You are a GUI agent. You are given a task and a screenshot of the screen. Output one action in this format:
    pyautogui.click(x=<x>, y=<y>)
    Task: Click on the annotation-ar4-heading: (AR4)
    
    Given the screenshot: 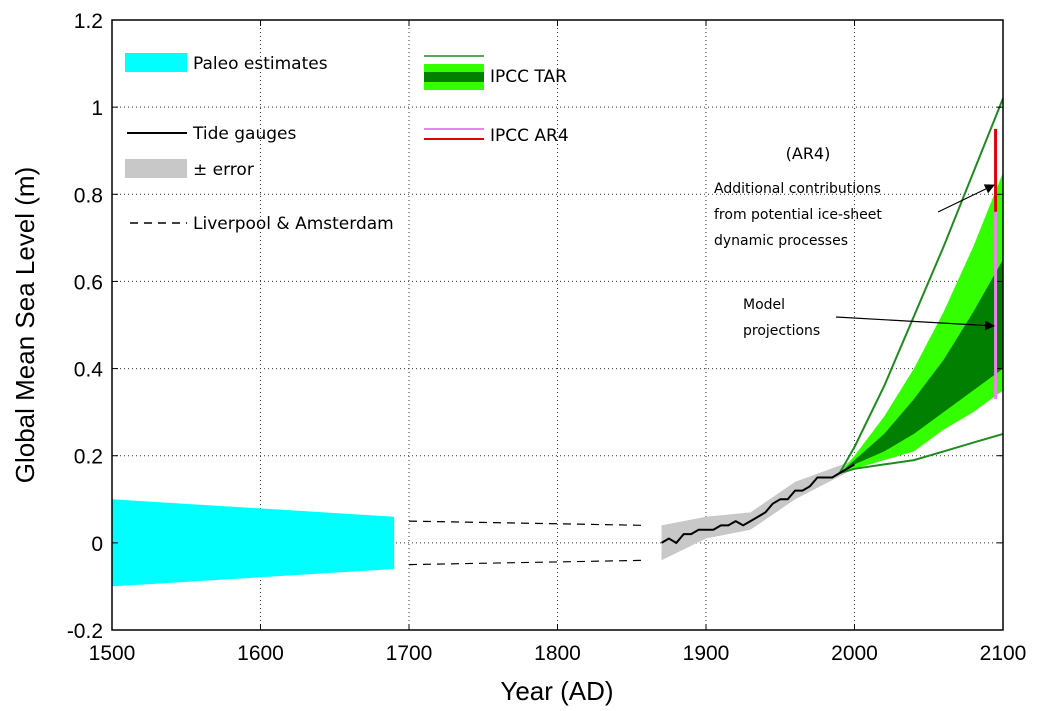 What is the action you would take?
    pyautogui.click(x=808, y=153)
    